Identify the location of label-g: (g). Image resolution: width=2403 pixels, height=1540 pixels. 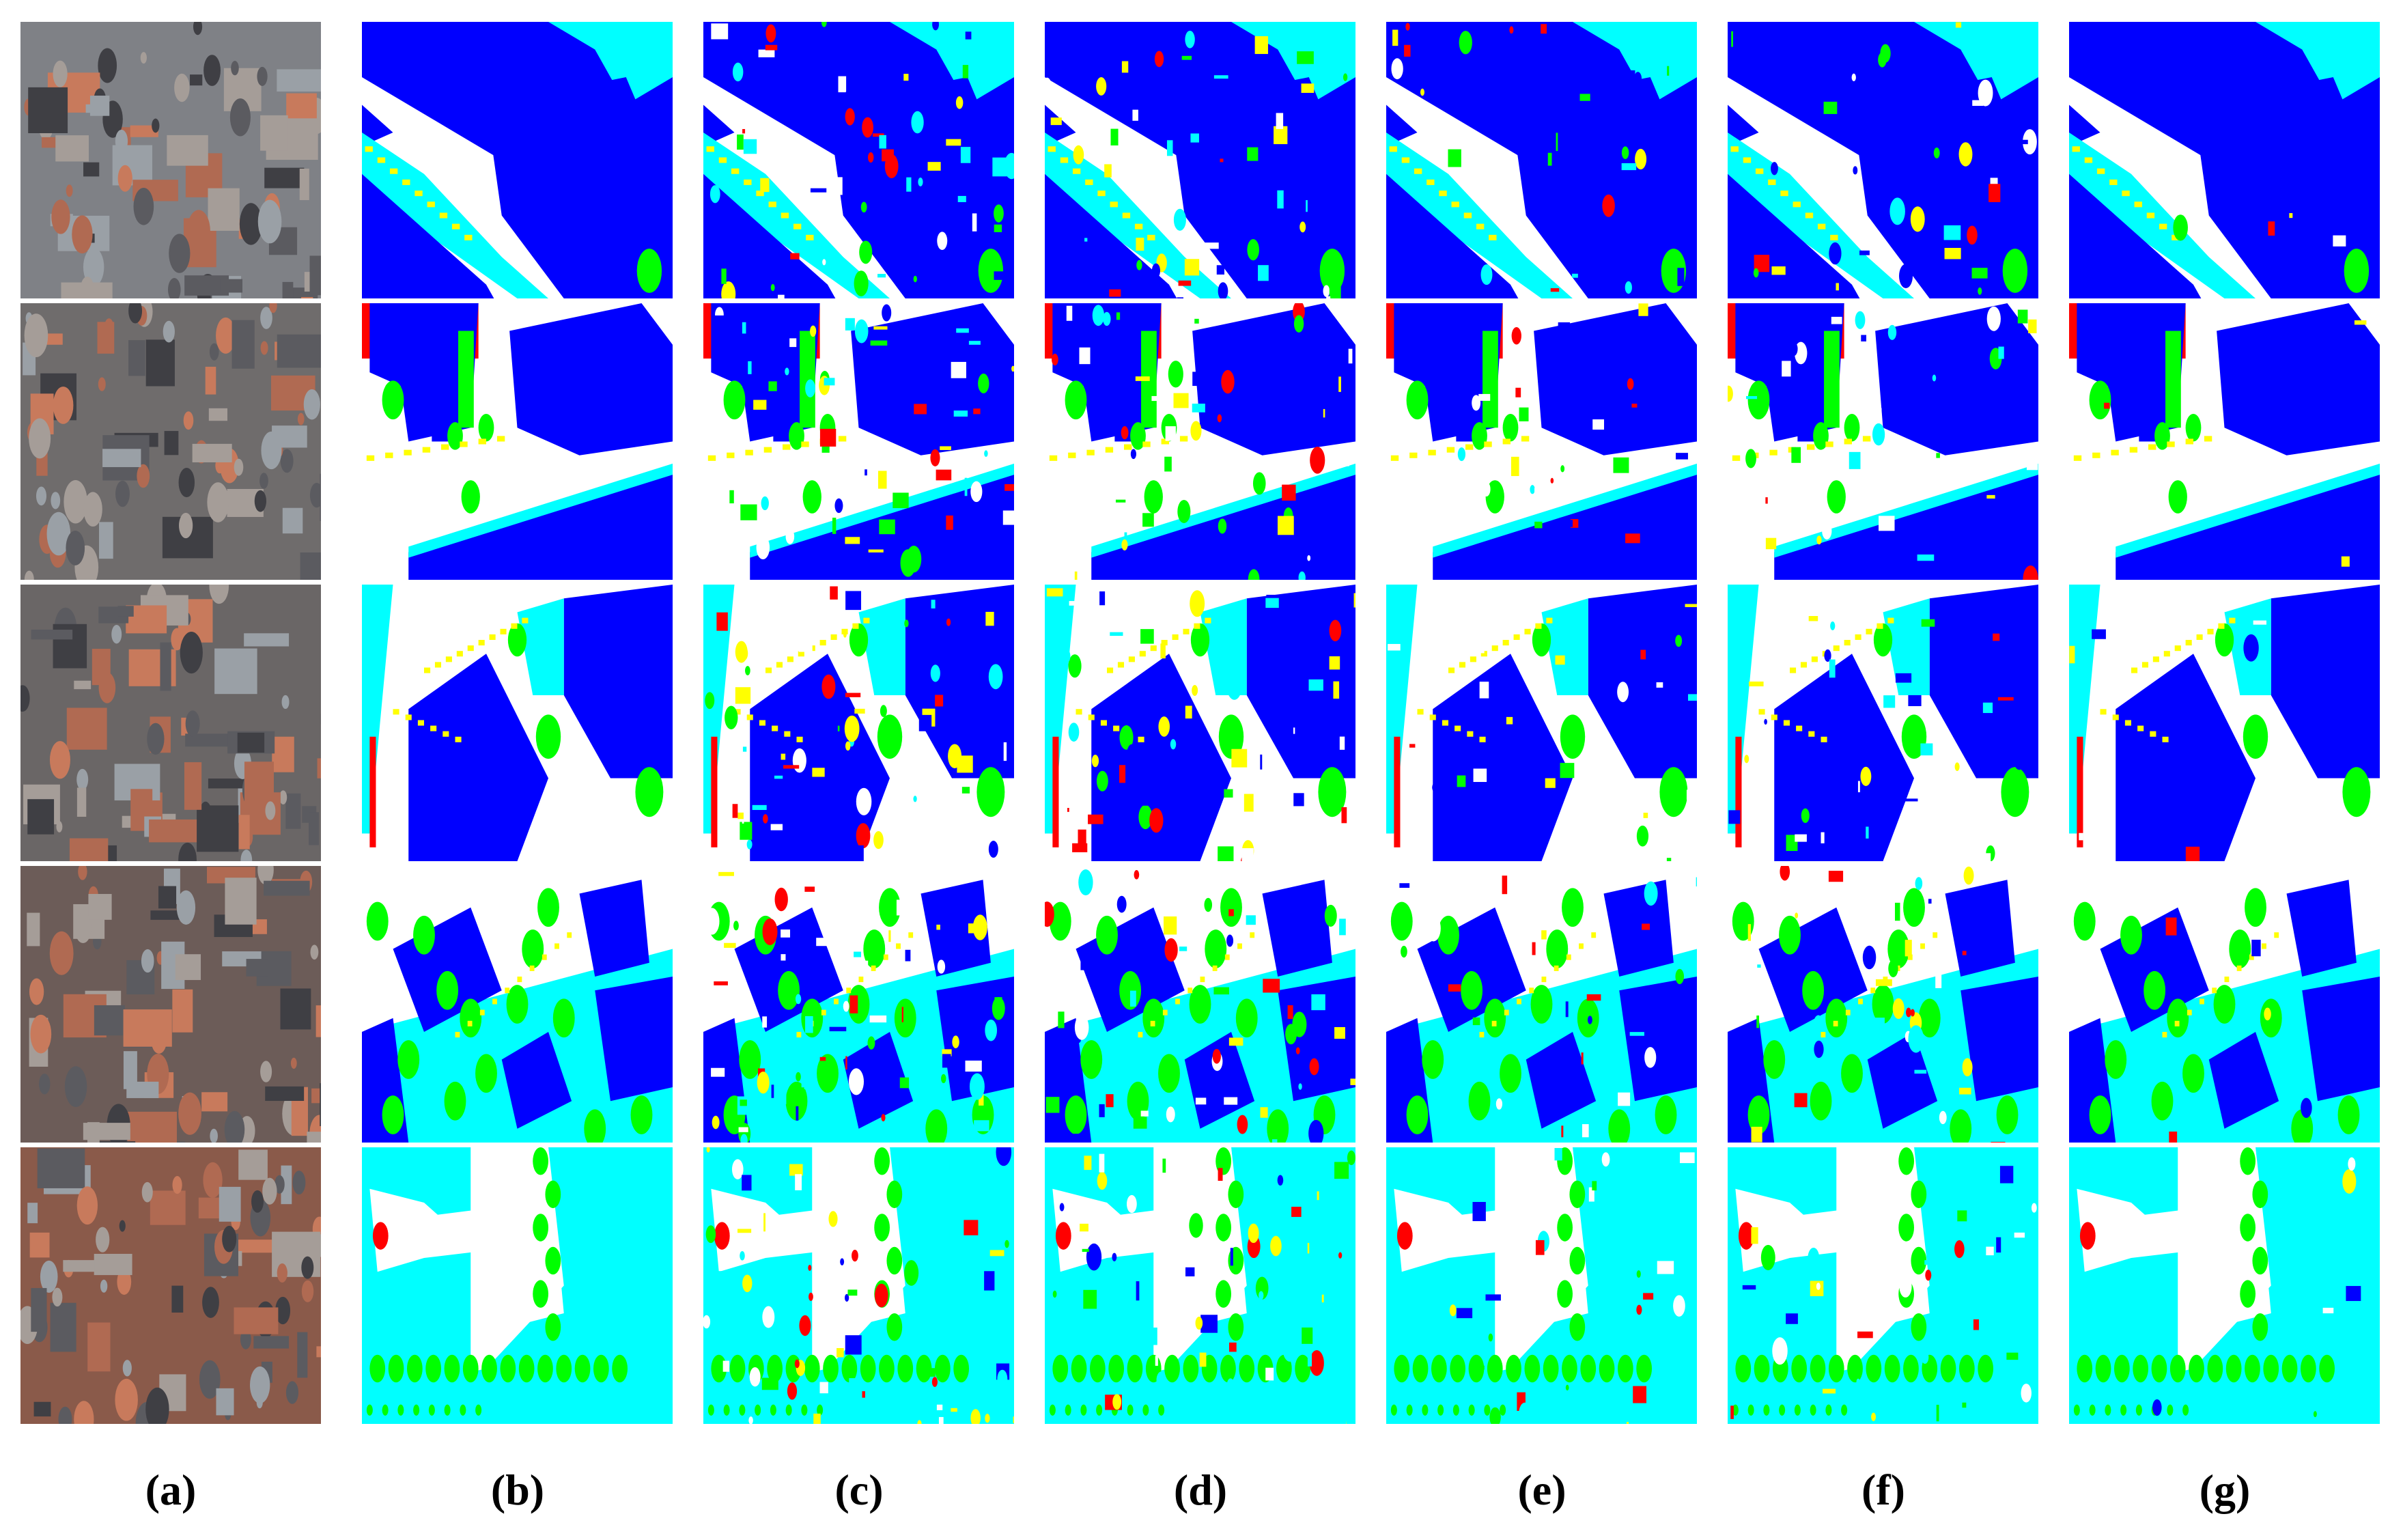
(2225, 1490).